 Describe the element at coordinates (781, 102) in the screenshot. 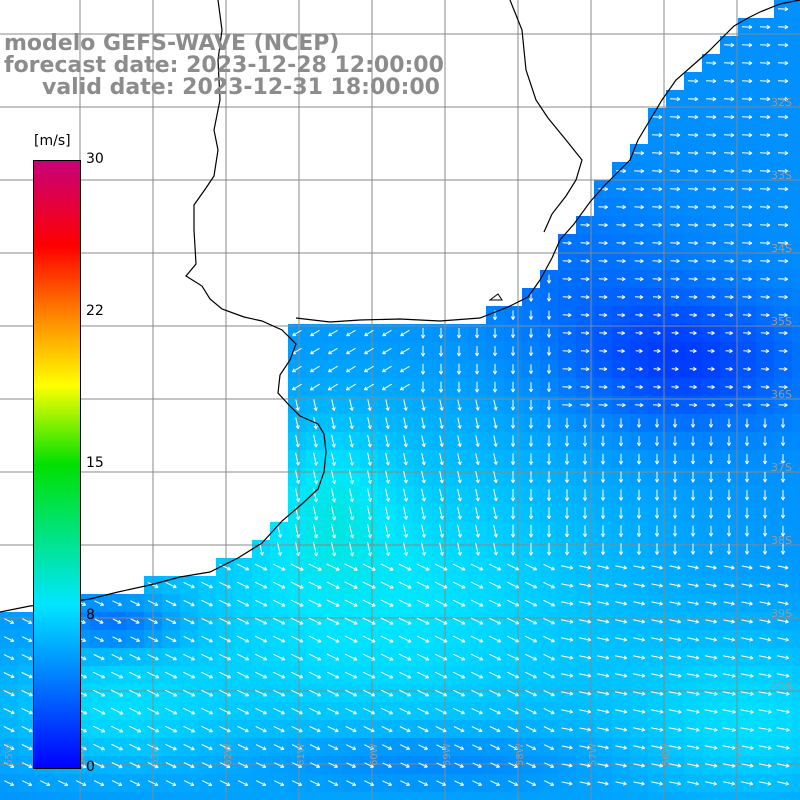

I see `latitude-label: 32S` at that location.